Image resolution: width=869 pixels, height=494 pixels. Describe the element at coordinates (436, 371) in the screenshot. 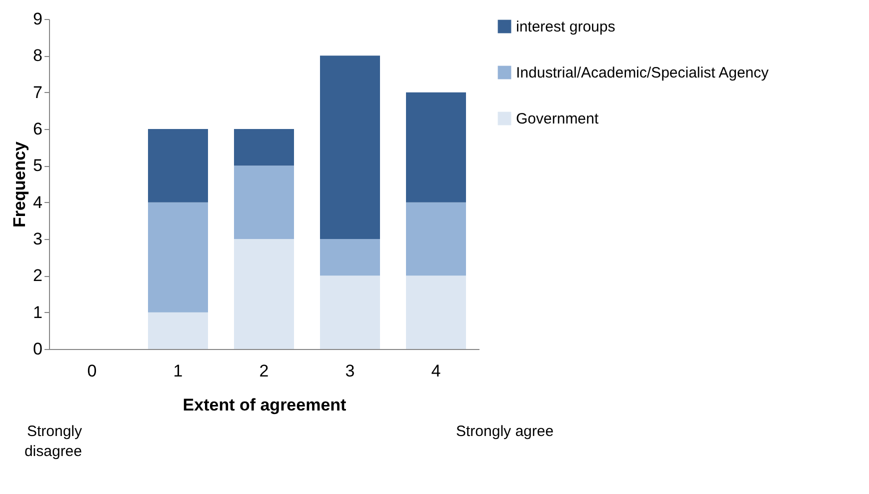

I see `x-tick-label: 4` at that location.